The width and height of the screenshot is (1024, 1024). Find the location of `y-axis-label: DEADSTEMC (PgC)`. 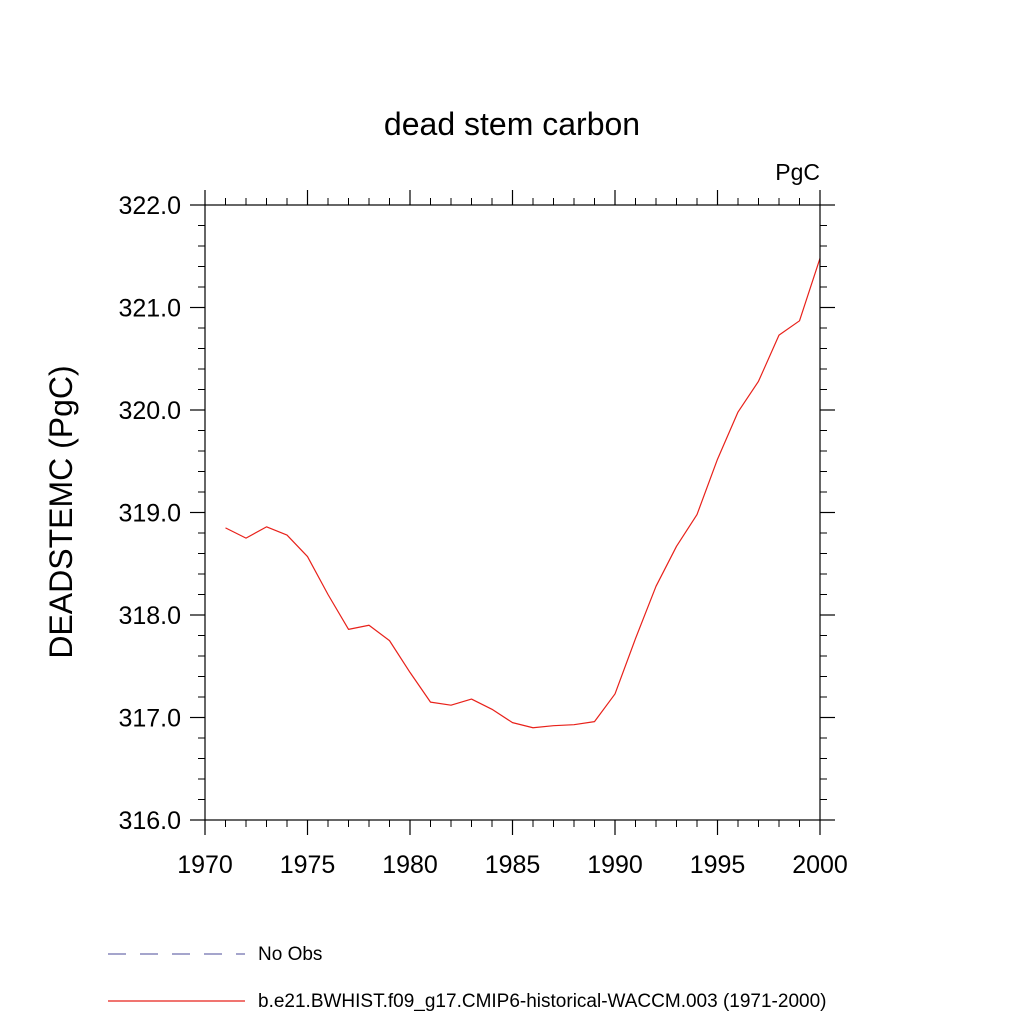

y-axis-label: DEADSTEMC (PgC) is located at coordinates (61, 511).